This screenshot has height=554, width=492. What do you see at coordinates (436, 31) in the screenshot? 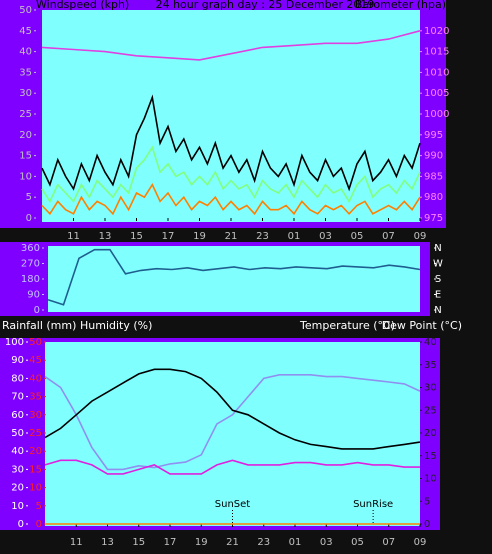
I see `y2-tick-label: 1020` at bounding box center [436, 31].